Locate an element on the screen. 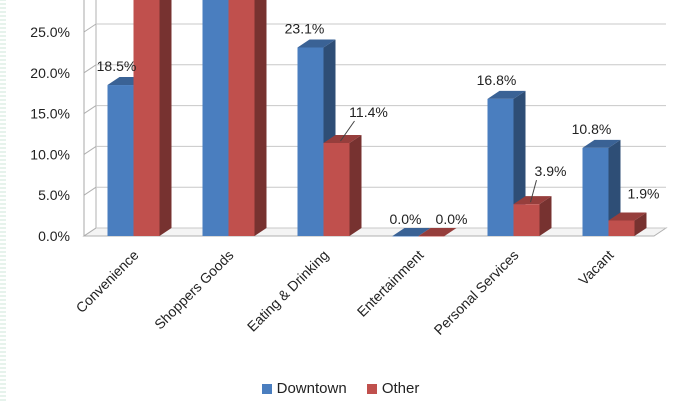  legend-swatch-other is located at coordinates (371, 388).